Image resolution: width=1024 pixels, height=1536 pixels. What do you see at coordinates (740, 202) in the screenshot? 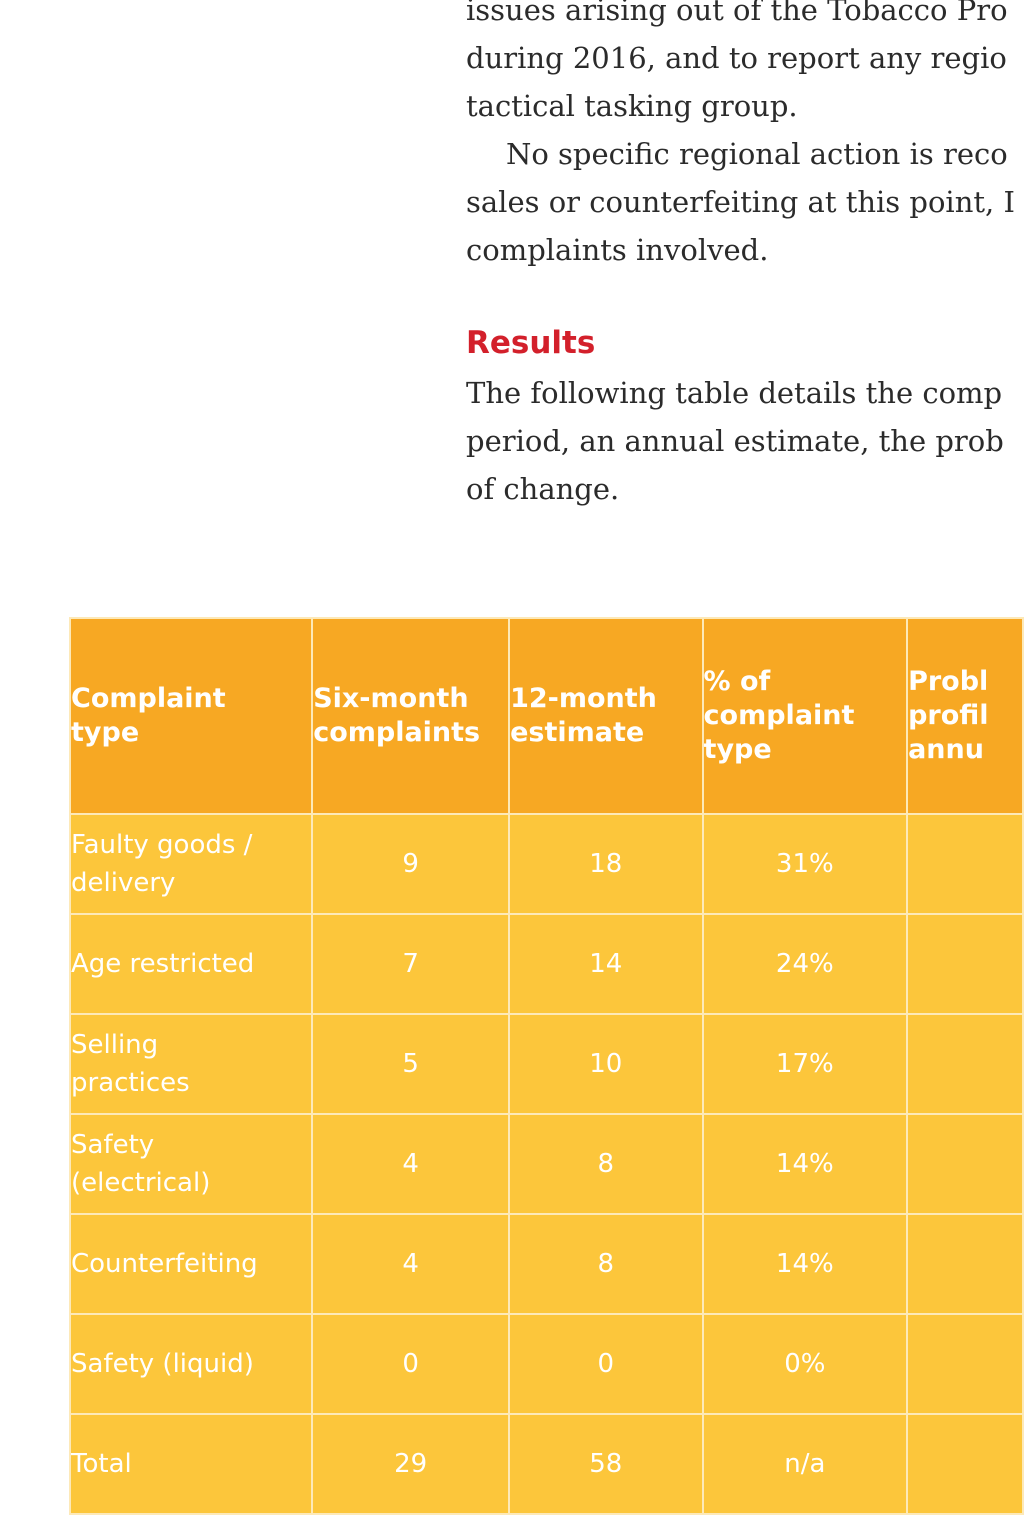
I see `paragraph-line: sales or counterfeiting at this point, I` at bounding box center [740, 202].